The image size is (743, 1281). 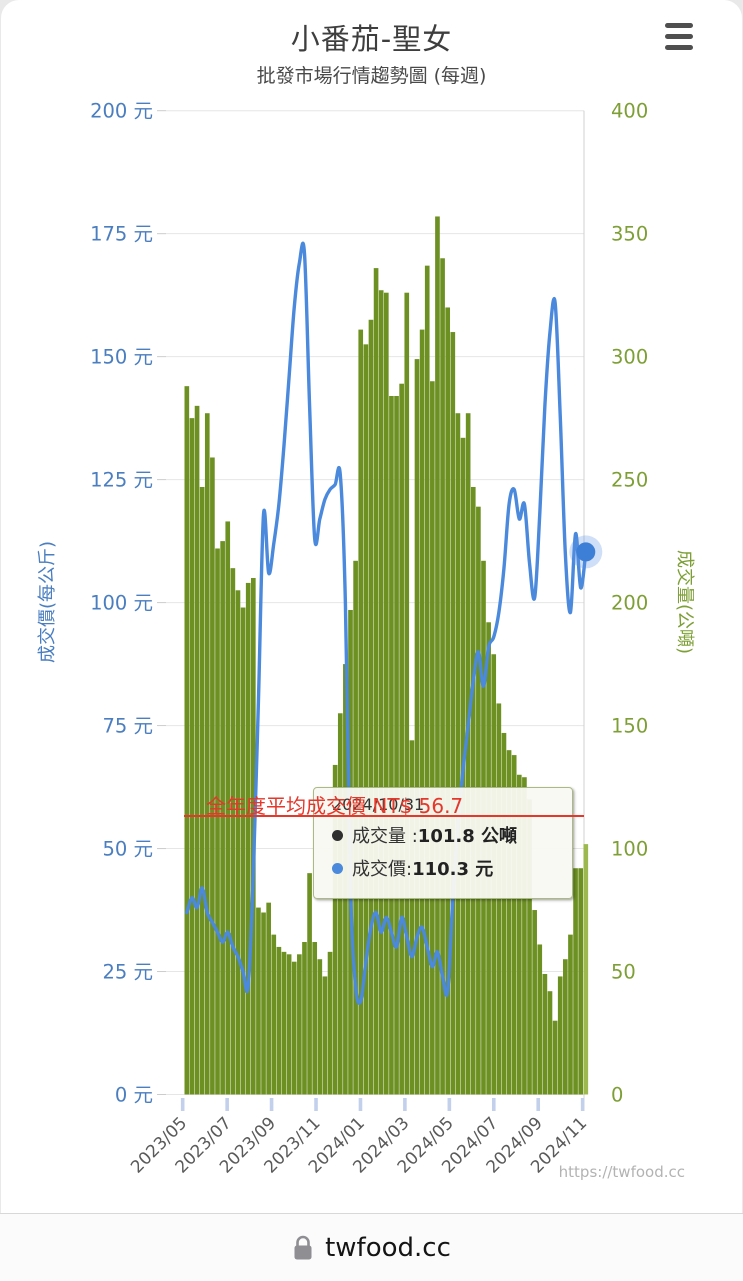 What do you see at coordinates (629, 111) in the screenshot?
I see `volume-tick-label: 400` at bounding box center [629, 111].